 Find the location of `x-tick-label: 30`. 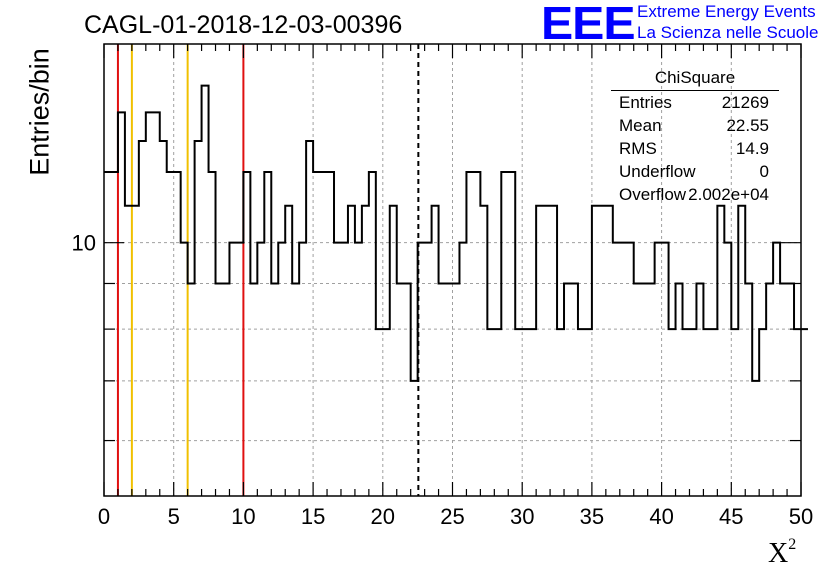

x-tick-label: 30 is located at coordinates (522, 516).